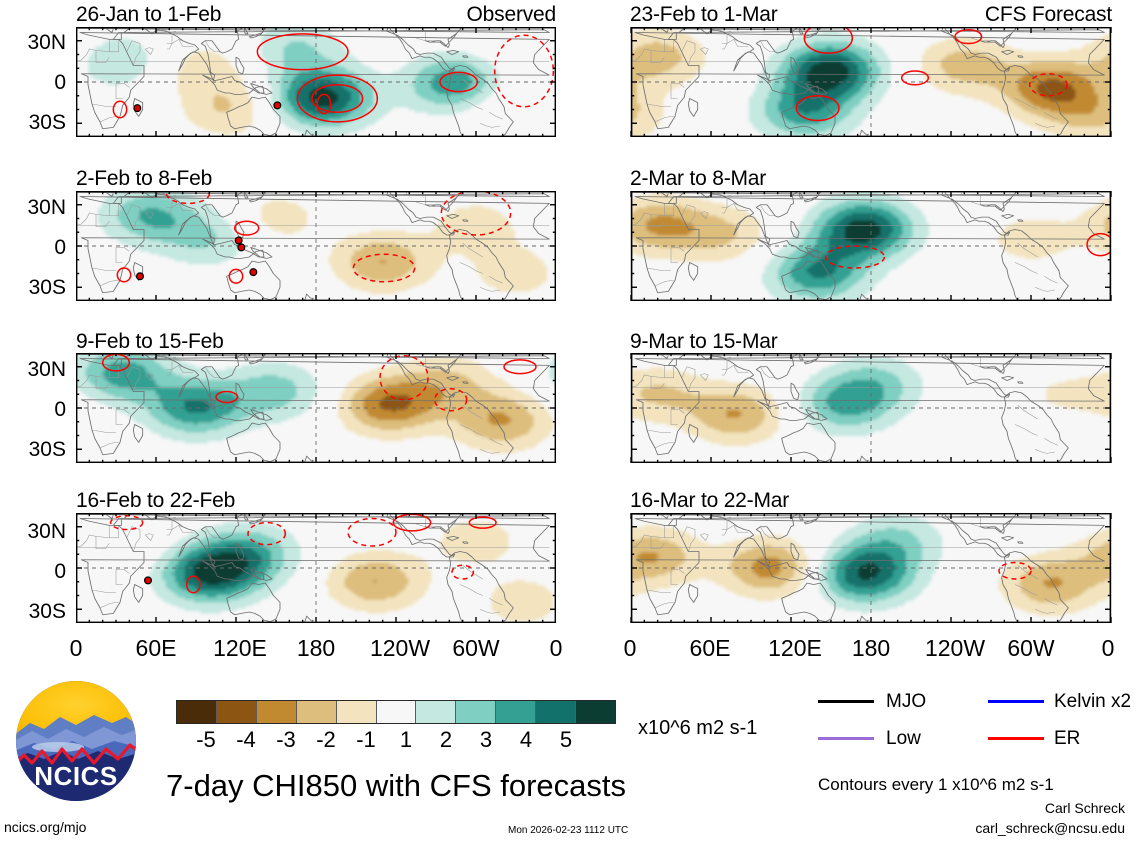 The width and height of the screenshot is (1135, 844). I want to click on legend-swatch-mjo, so click(846, 701).